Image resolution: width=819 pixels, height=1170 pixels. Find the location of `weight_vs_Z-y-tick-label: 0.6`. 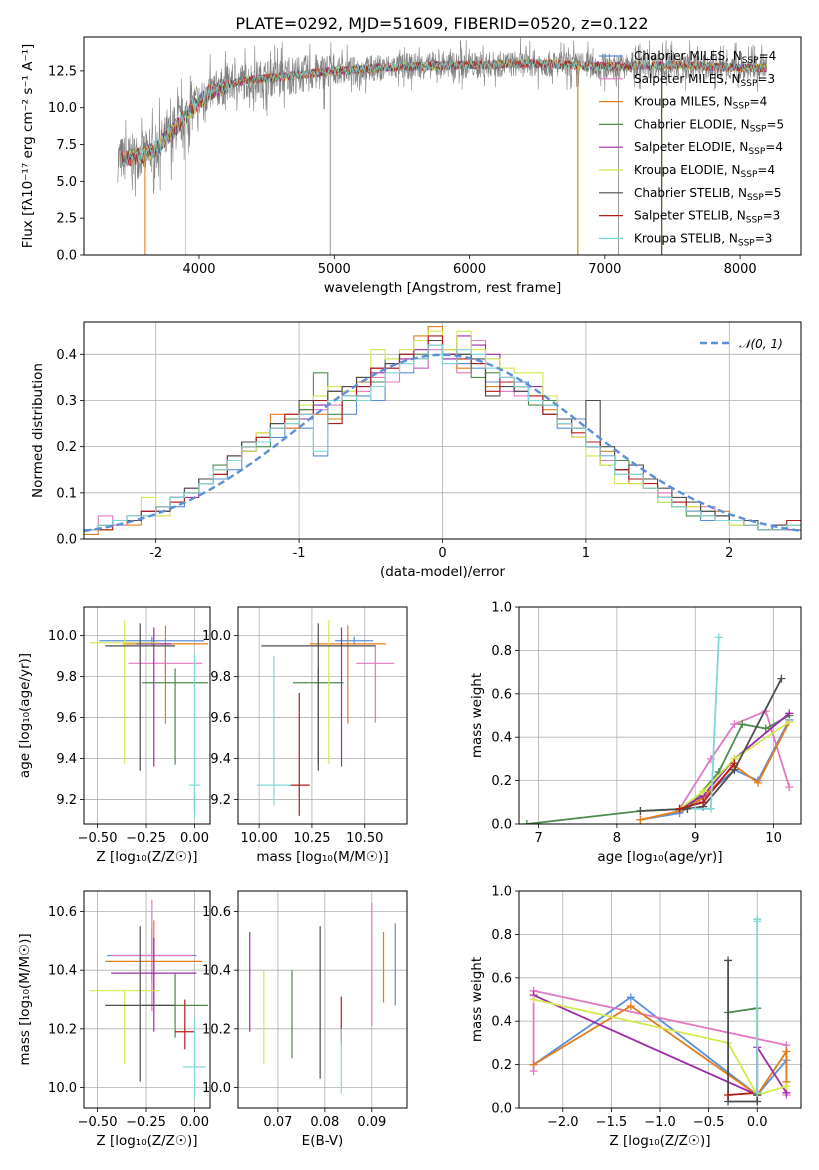

weight_vs_Z-y-tick-label: 0.6 is located at coordinates (501, 978).